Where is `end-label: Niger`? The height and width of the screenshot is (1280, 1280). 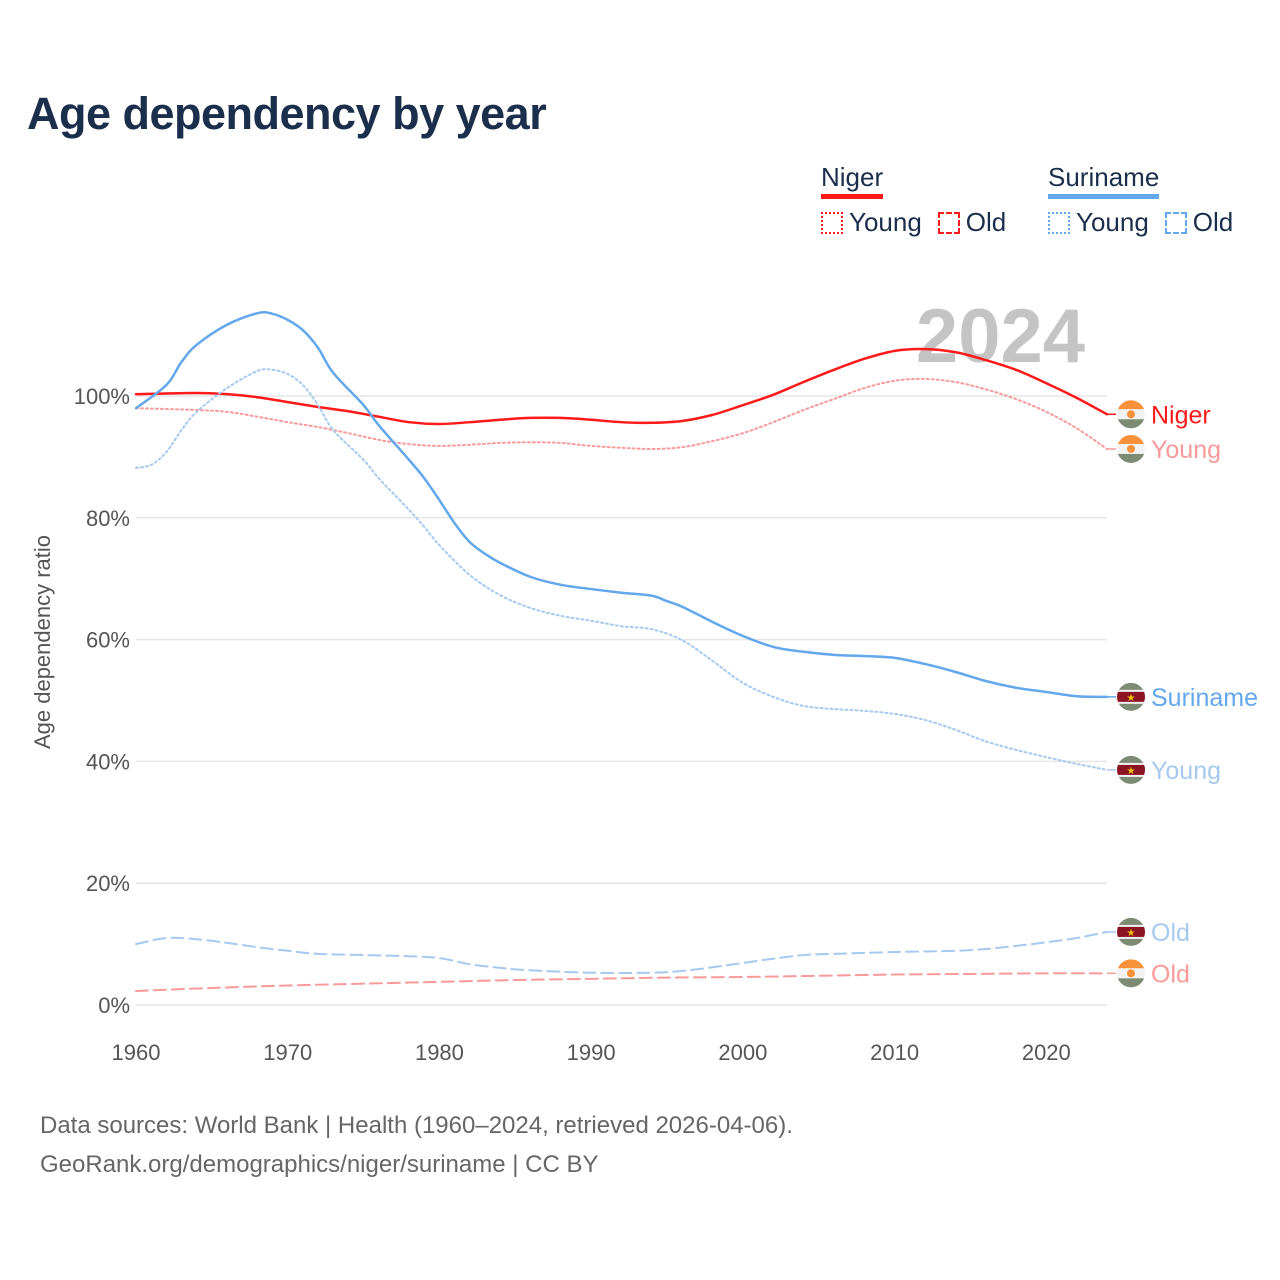
end-label: Niger is located at coordinates (1181, 415).